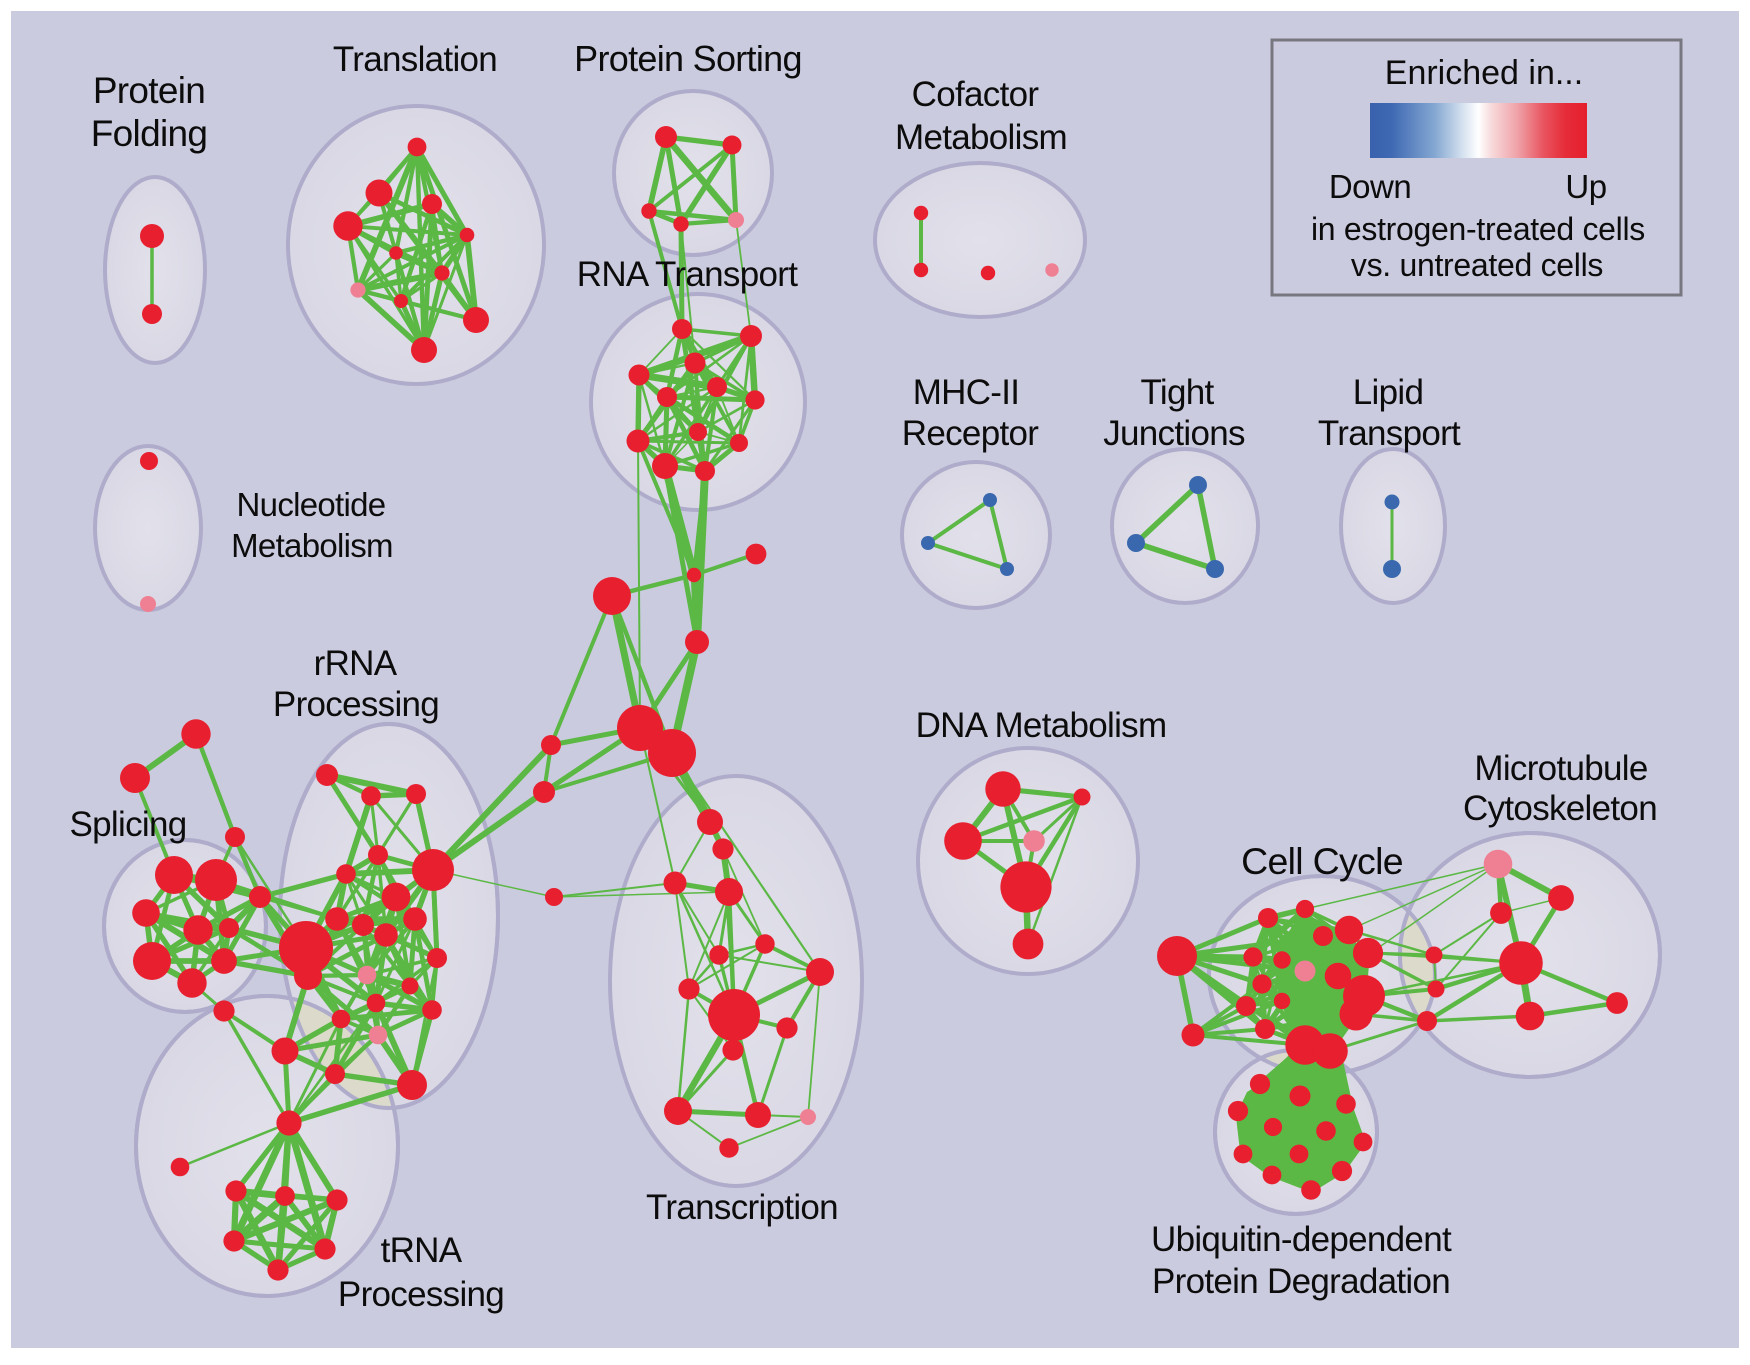 This screenshot has width=1750, height=1365. What do you see at coordinates (1560, 808) in the screenshot?
I see `svg-text: Cytoskeleton` at bounding box center [1560, 808].